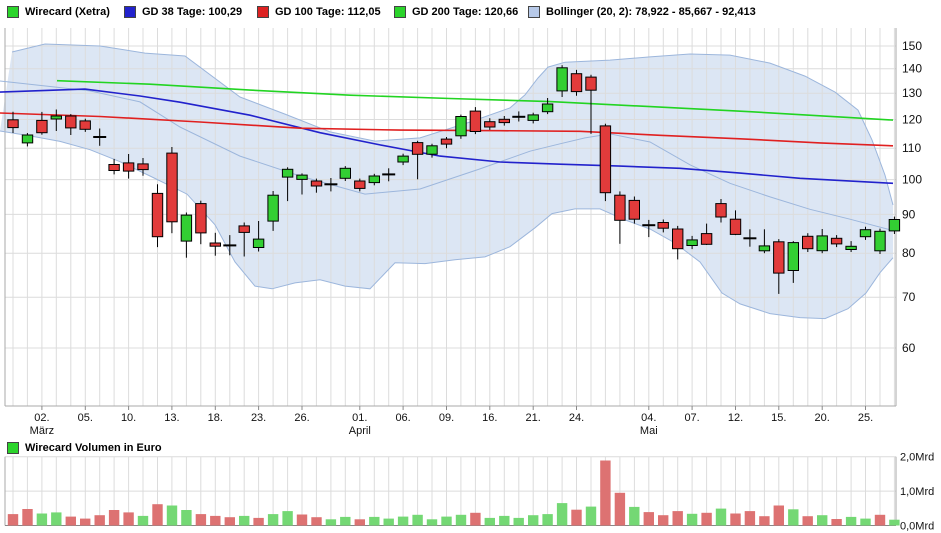 Image resolution: width=941 pixels, height=533 pixels. Describe the element at coordinates (917, 492) in the screenshot. I see `svg-text: 1,0Mrd` at that location.